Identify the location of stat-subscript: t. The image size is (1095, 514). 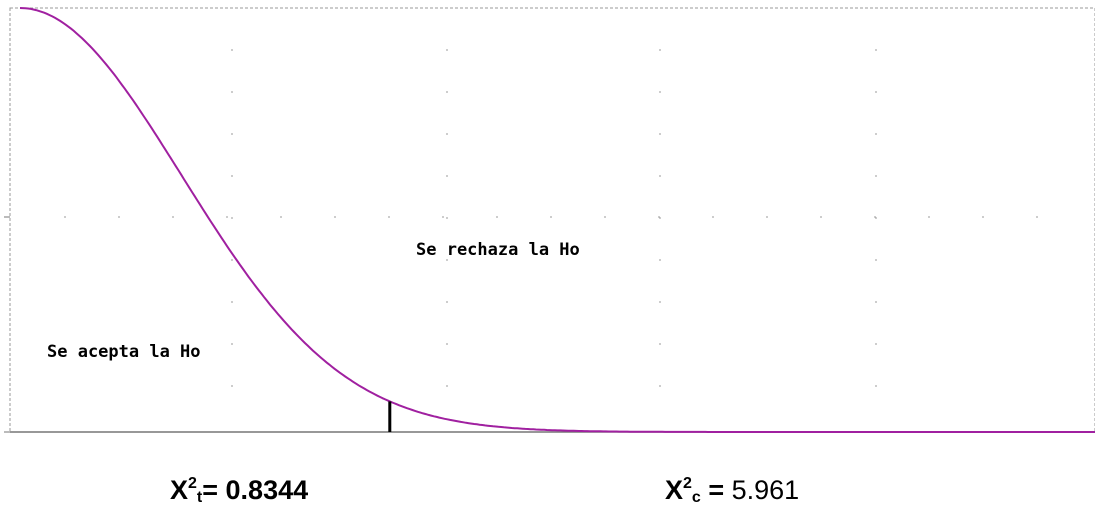
(199, 497).